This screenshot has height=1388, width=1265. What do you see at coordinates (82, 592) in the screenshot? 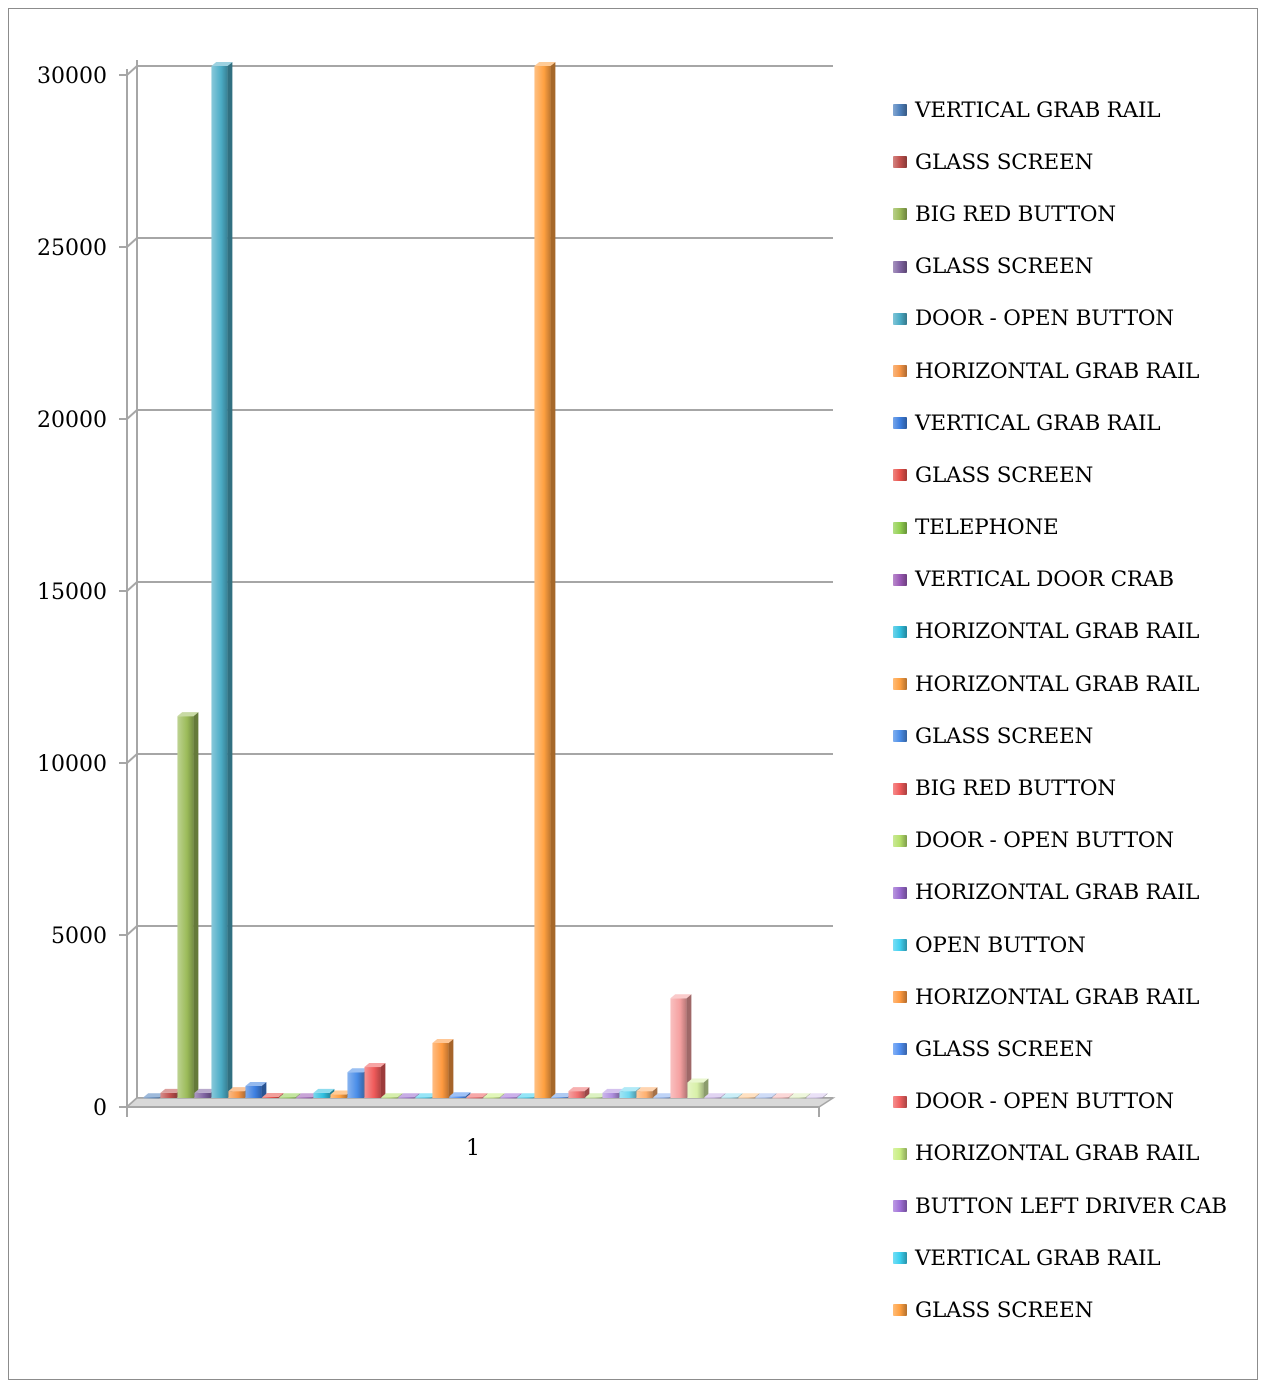
I see `y-axis: 0 5000 10000 15000 20000 25000 30000` at bounding box center [82, 592].